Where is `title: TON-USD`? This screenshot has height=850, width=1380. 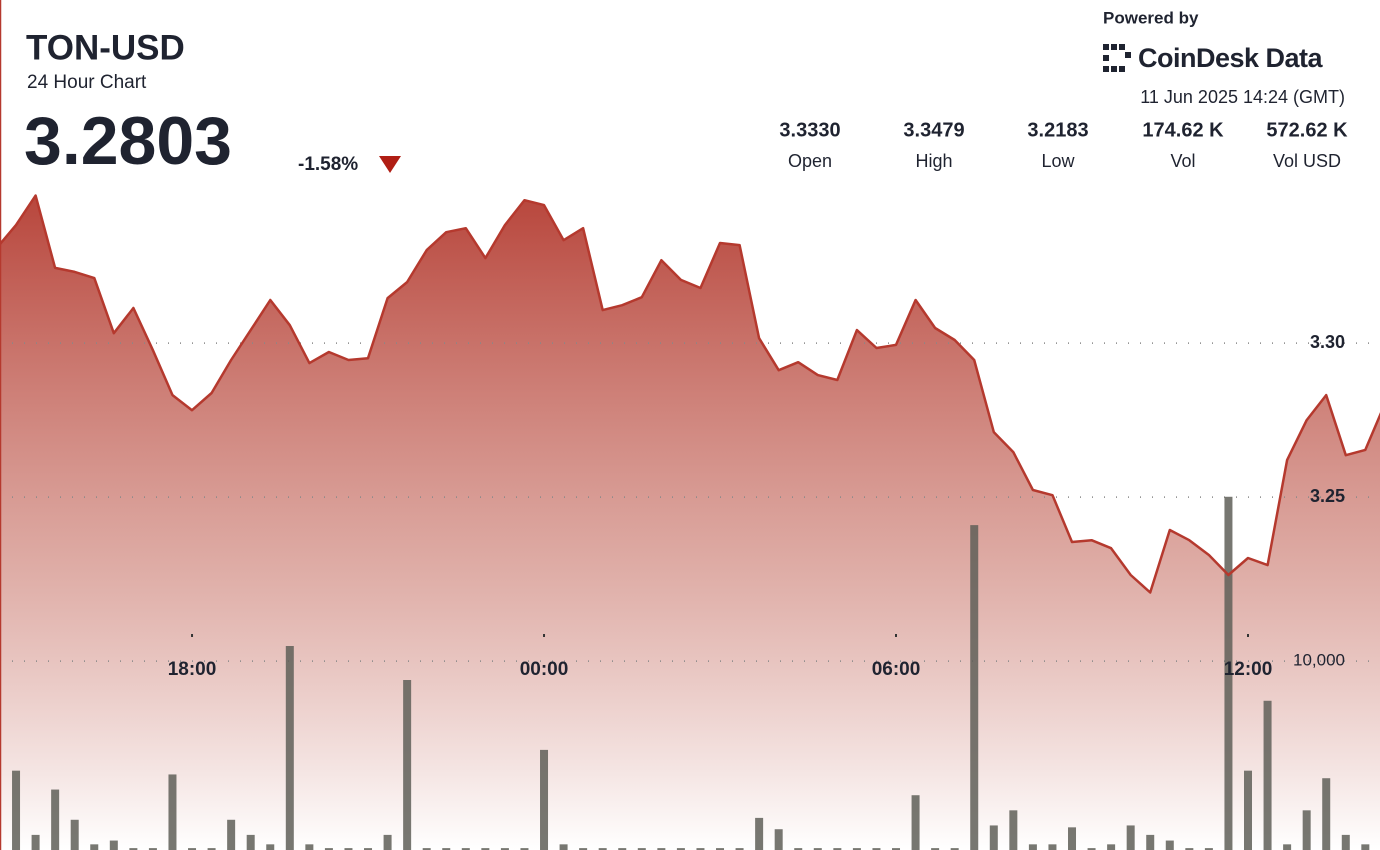 title: TON-USD is located at coordinates (105, 47).